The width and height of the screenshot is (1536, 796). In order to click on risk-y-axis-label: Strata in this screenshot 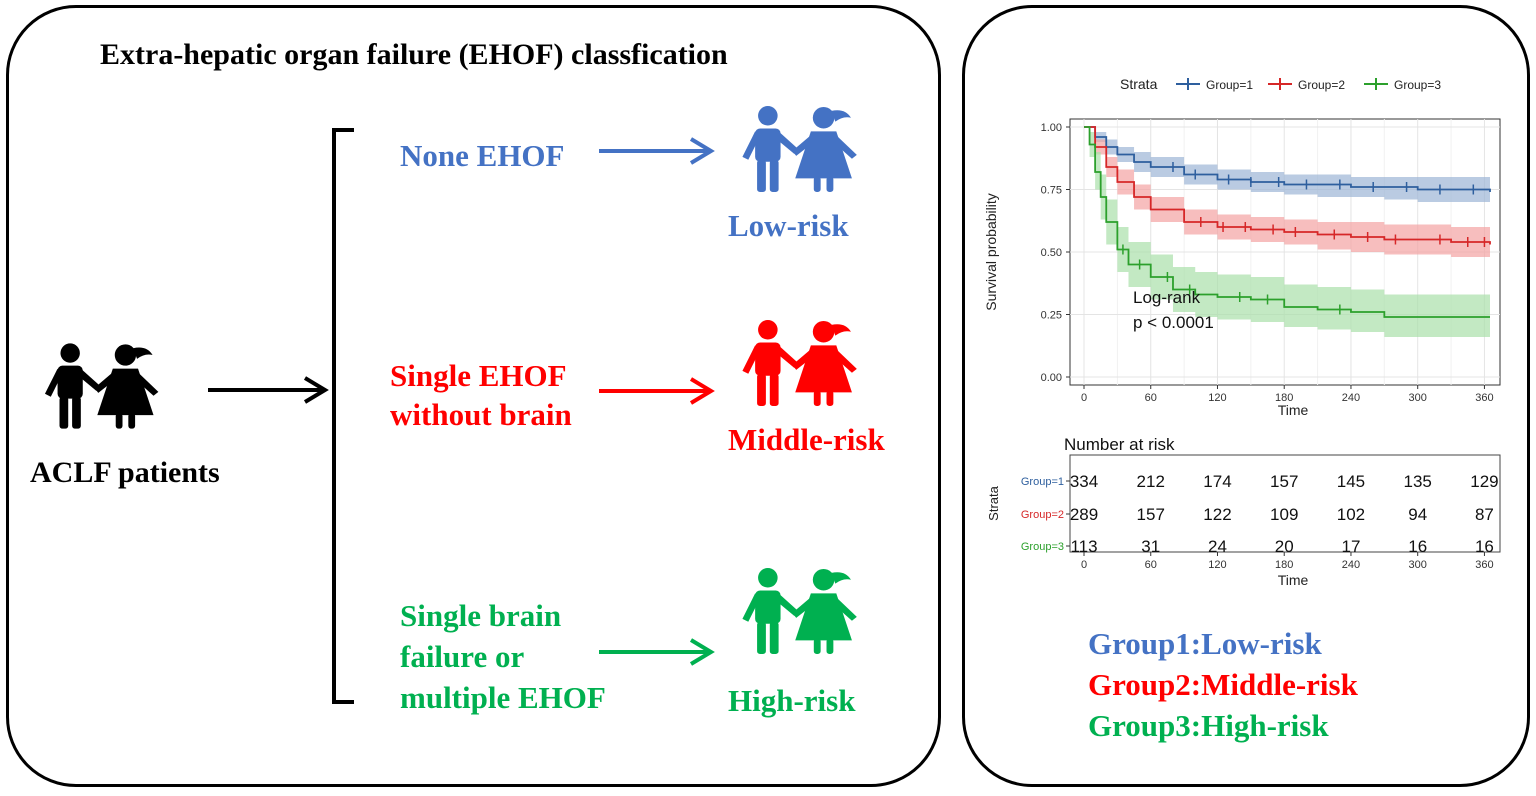, I will do `click(993, 502)`.